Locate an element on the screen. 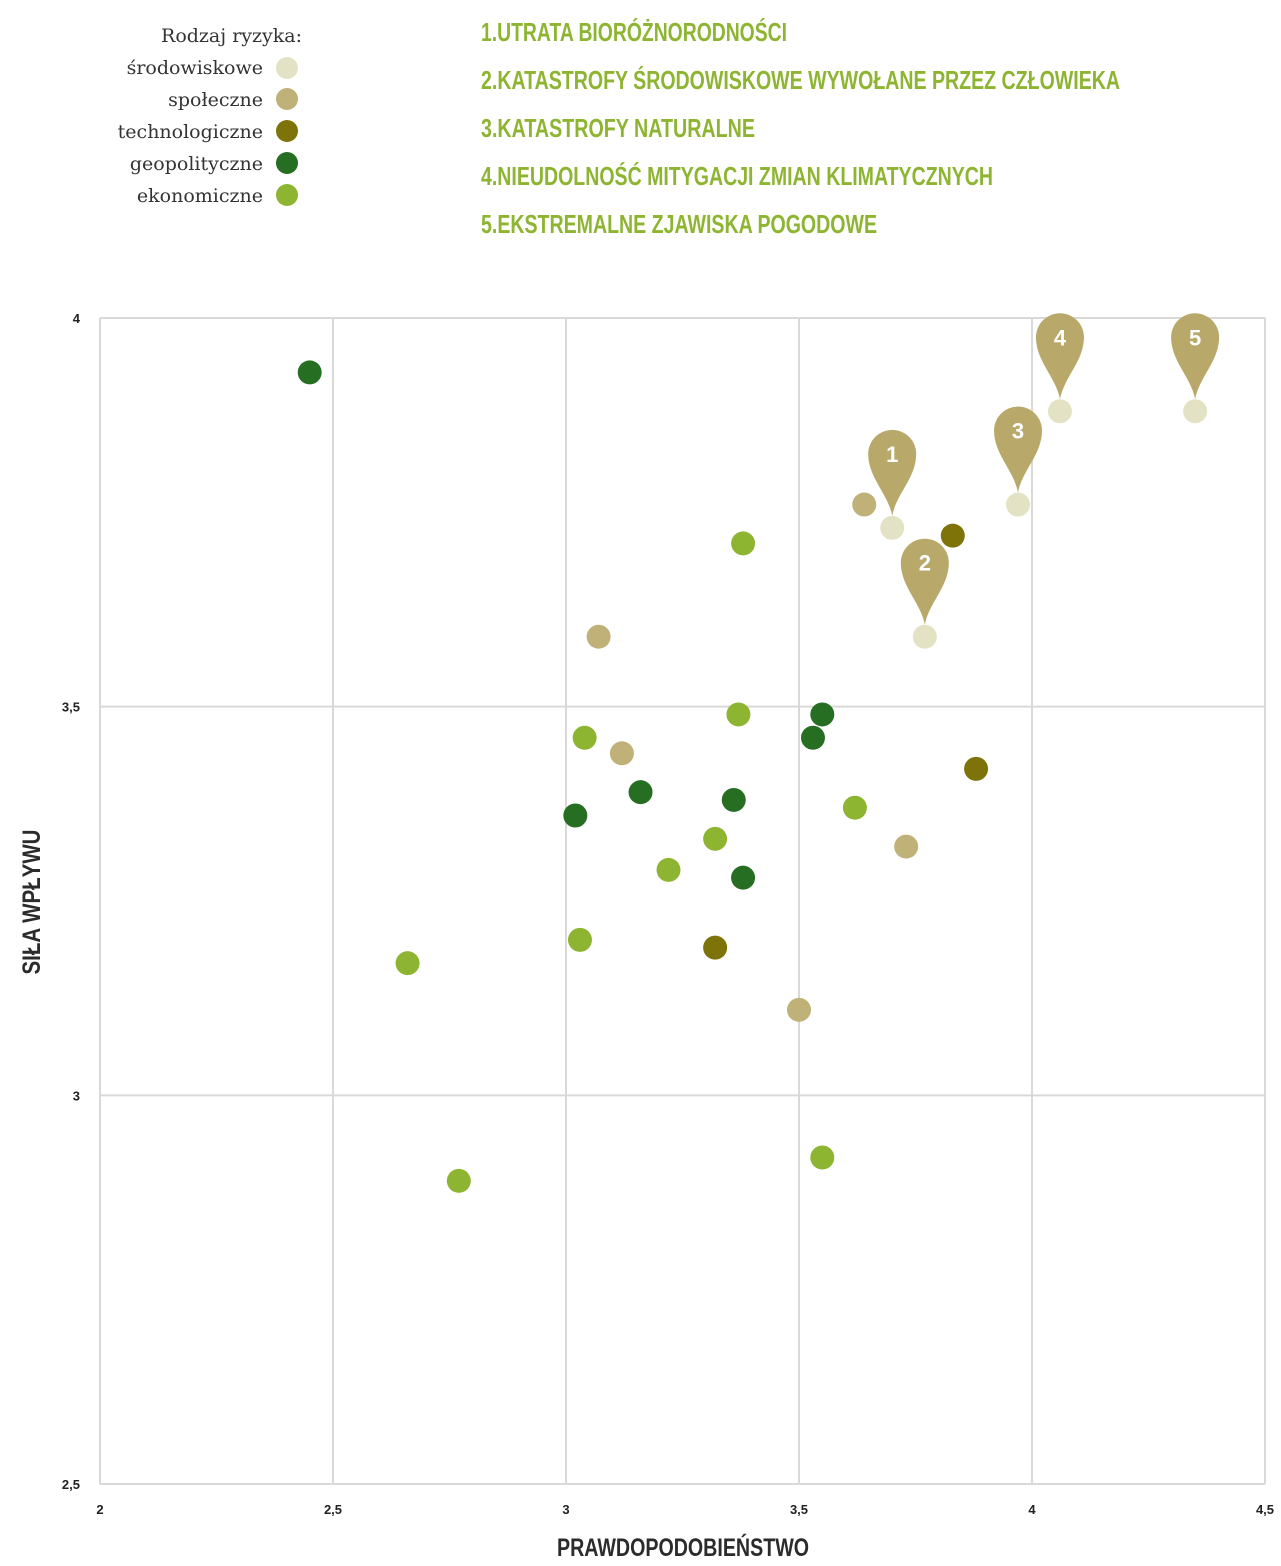 The image size is (1281, 1566). callout-pin-label: 4 is located at coordinates (1060, 337).